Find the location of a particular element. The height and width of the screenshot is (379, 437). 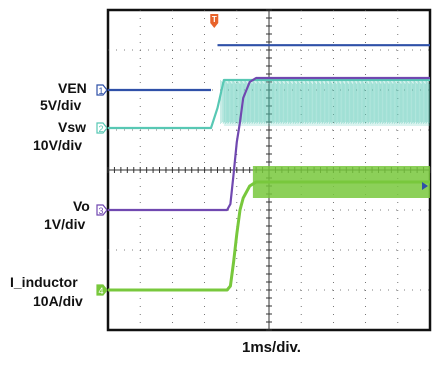

series-scale-vo: 1V/div is located at coordinates (65, 224).